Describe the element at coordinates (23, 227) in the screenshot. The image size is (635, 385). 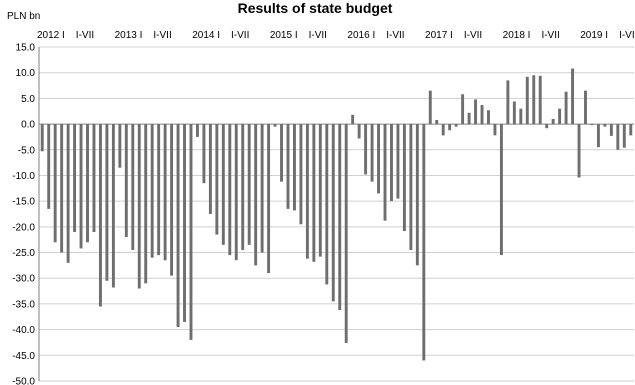
I see `y-tick-label: -20.0` at that location.